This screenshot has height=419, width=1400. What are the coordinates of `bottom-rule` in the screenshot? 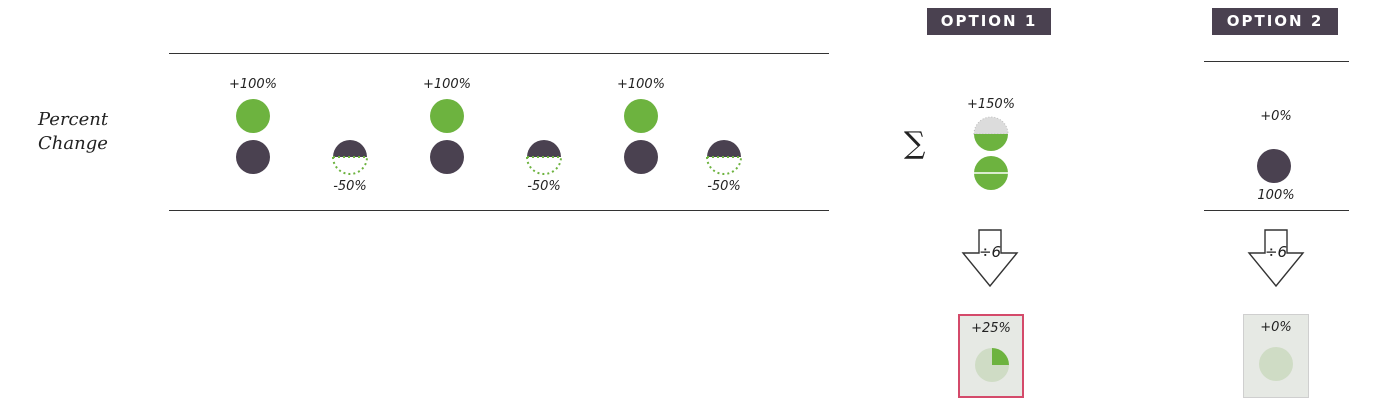 It's located at (499, 210).